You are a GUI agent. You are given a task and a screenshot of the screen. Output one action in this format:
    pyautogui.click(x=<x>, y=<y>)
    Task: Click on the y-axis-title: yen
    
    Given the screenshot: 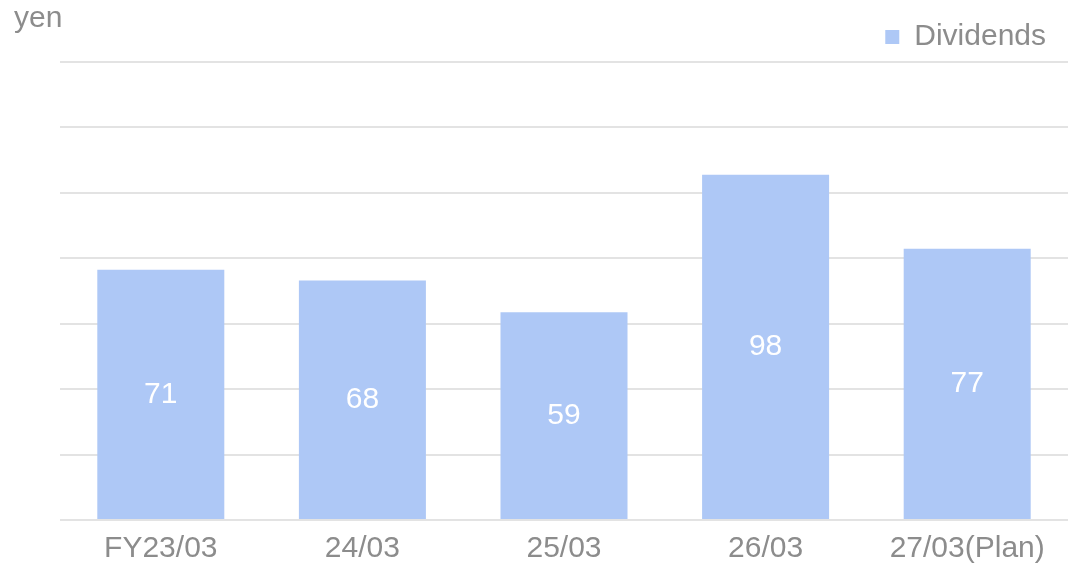 What is the action you would take?
    pyautogui.click(x=38, y=17)
    